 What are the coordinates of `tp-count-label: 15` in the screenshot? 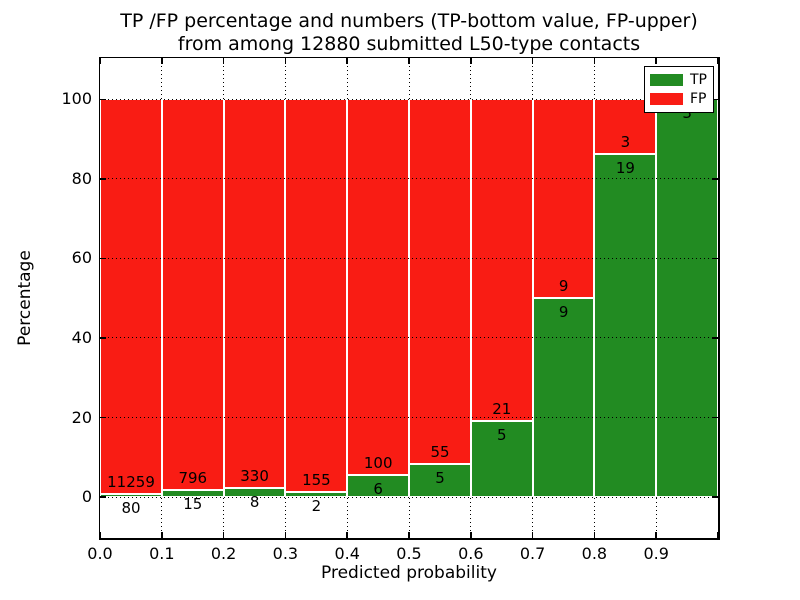 It's located at (193, 503).